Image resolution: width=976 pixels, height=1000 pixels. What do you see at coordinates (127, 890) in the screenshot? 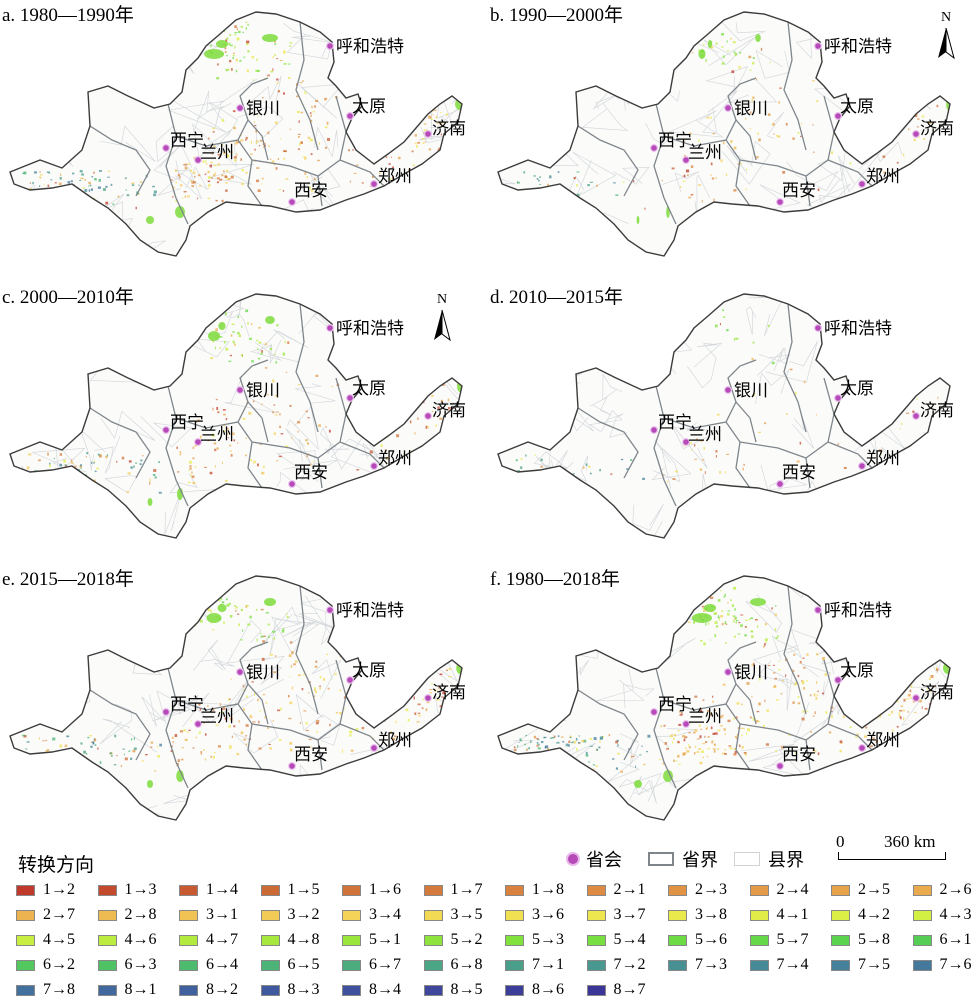
I see `legend-item: 1→3` at bounding box center [127, 890].